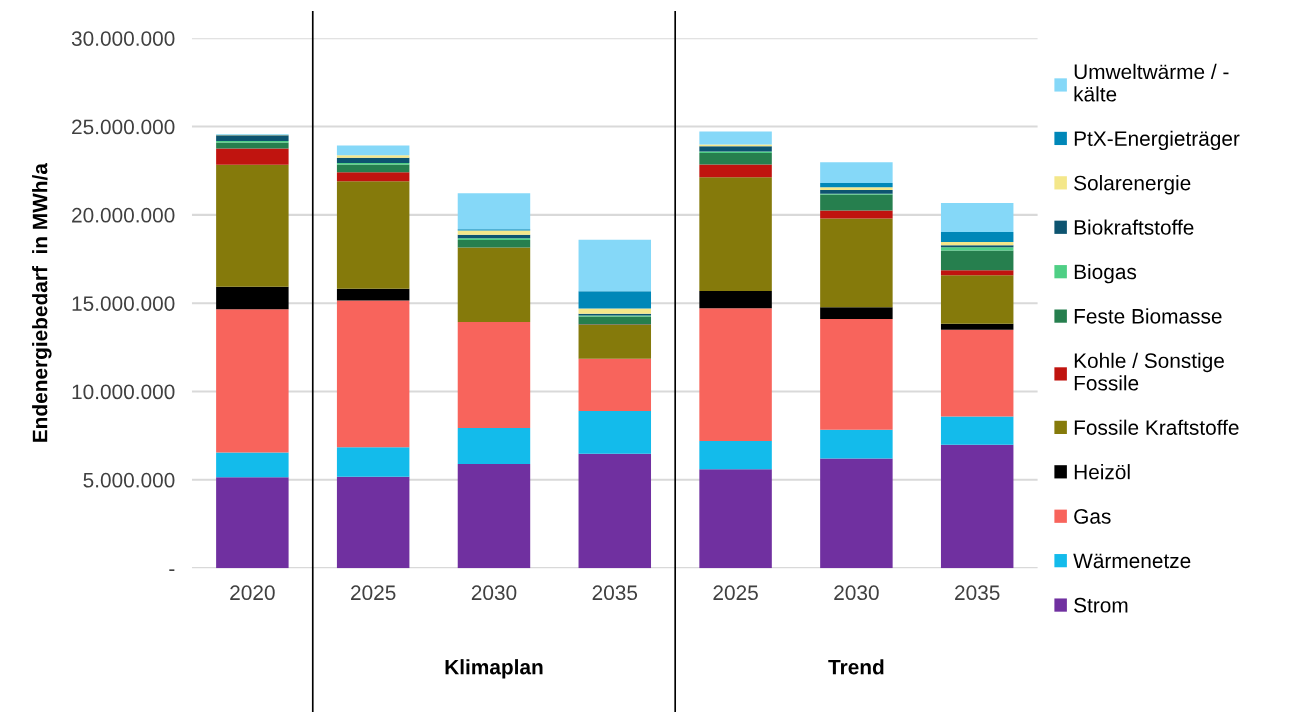 The width and height of the screenshot is (1297, 721). Describe the element at coordinates (123, 215) in the screenshot. I see `y-tick-label: 20.000.000` at that location.